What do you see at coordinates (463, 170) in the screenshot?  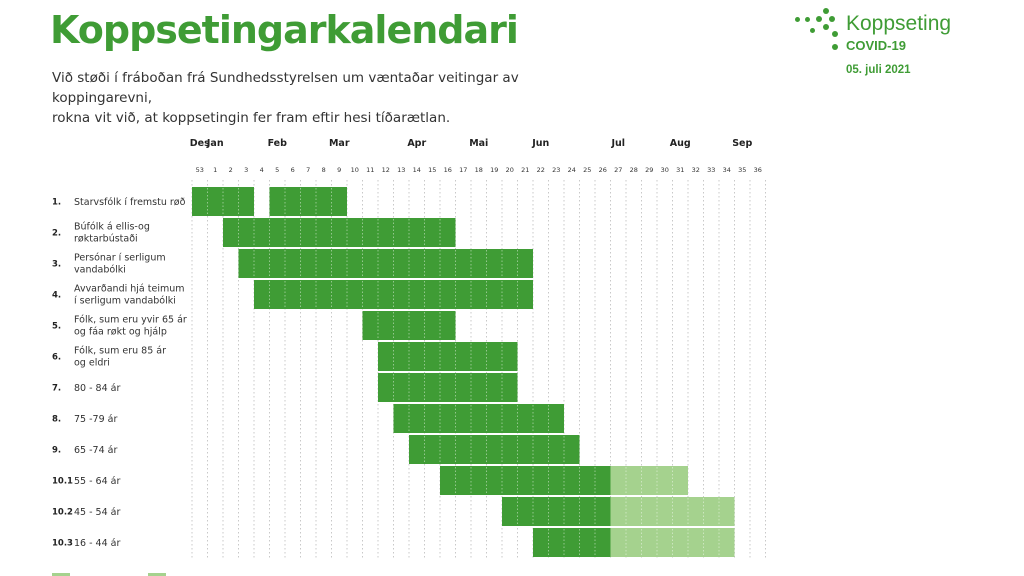 I see `week-label: 17` at bounding box center [463, 170].